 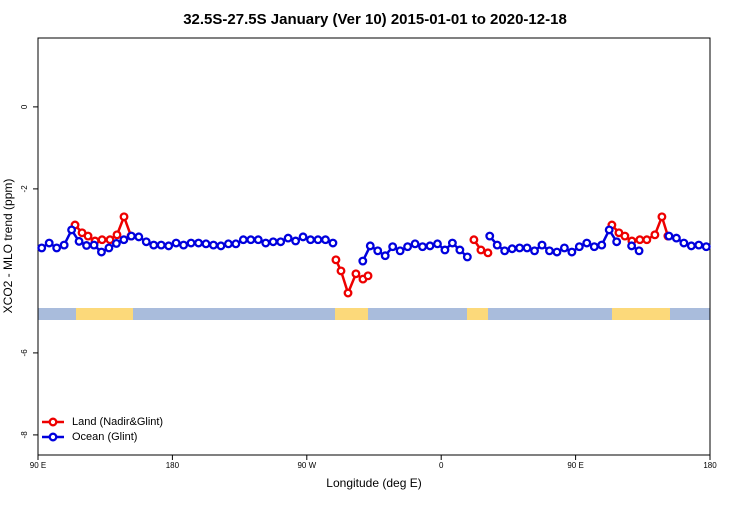 I want to click on x-tick-label: 180, so click(x=173, y=465).